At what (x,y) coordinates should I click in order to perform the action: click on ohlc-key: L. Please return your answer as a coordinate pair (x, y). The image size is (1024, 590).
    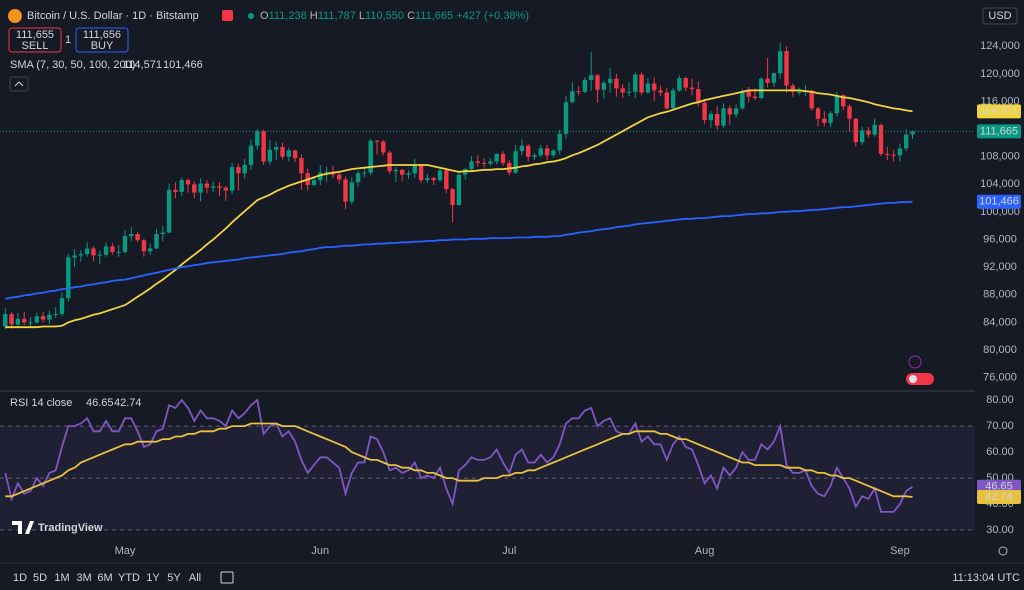
    Looking at the image, I should click on (362, 16).